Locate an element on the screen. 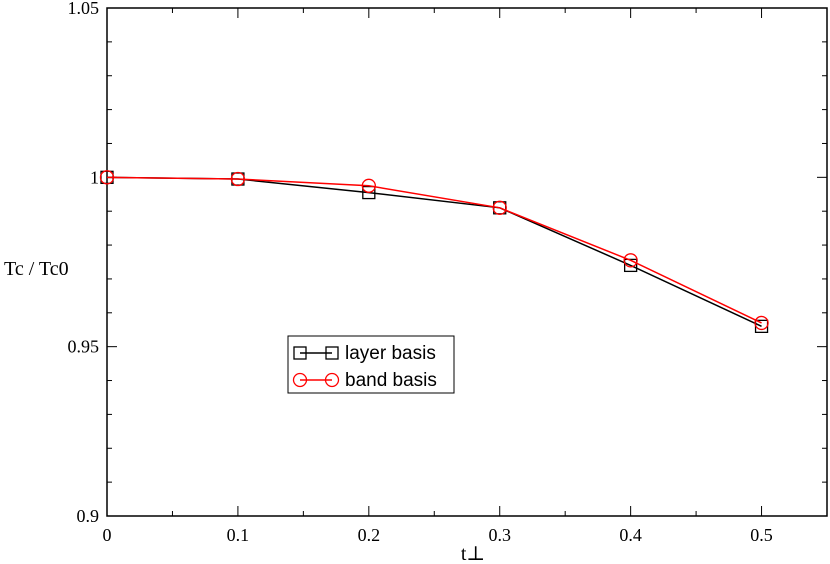 The width and height of the screenshot is (830, 564). x-tick-labels: 0 0.1 0.2 0.3 0.4 0.5 is located at coordinates (438, 535).